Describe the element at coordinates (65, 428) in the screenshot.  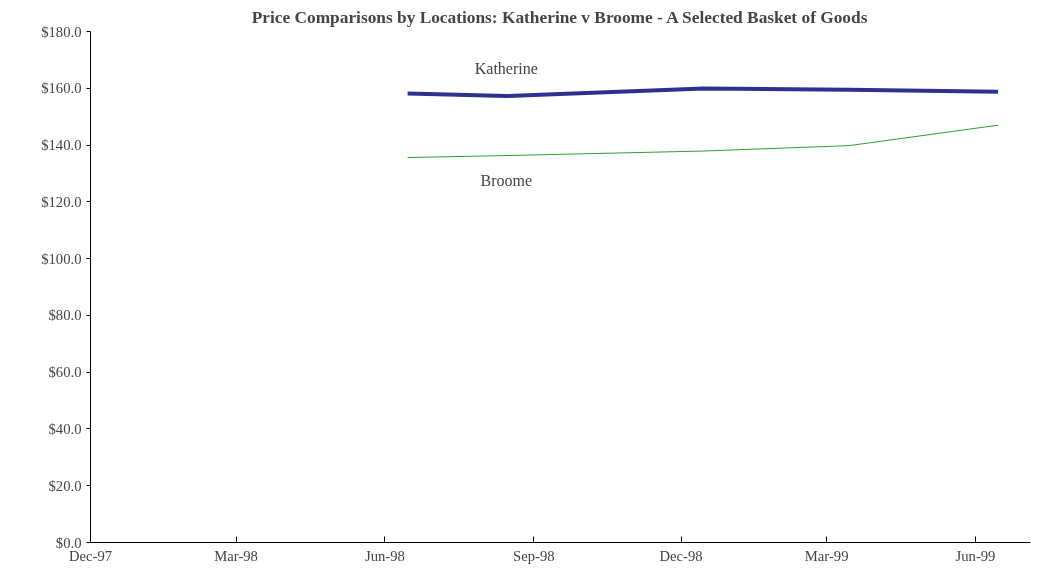
I see `y-tick-label: $40.0` at that location.